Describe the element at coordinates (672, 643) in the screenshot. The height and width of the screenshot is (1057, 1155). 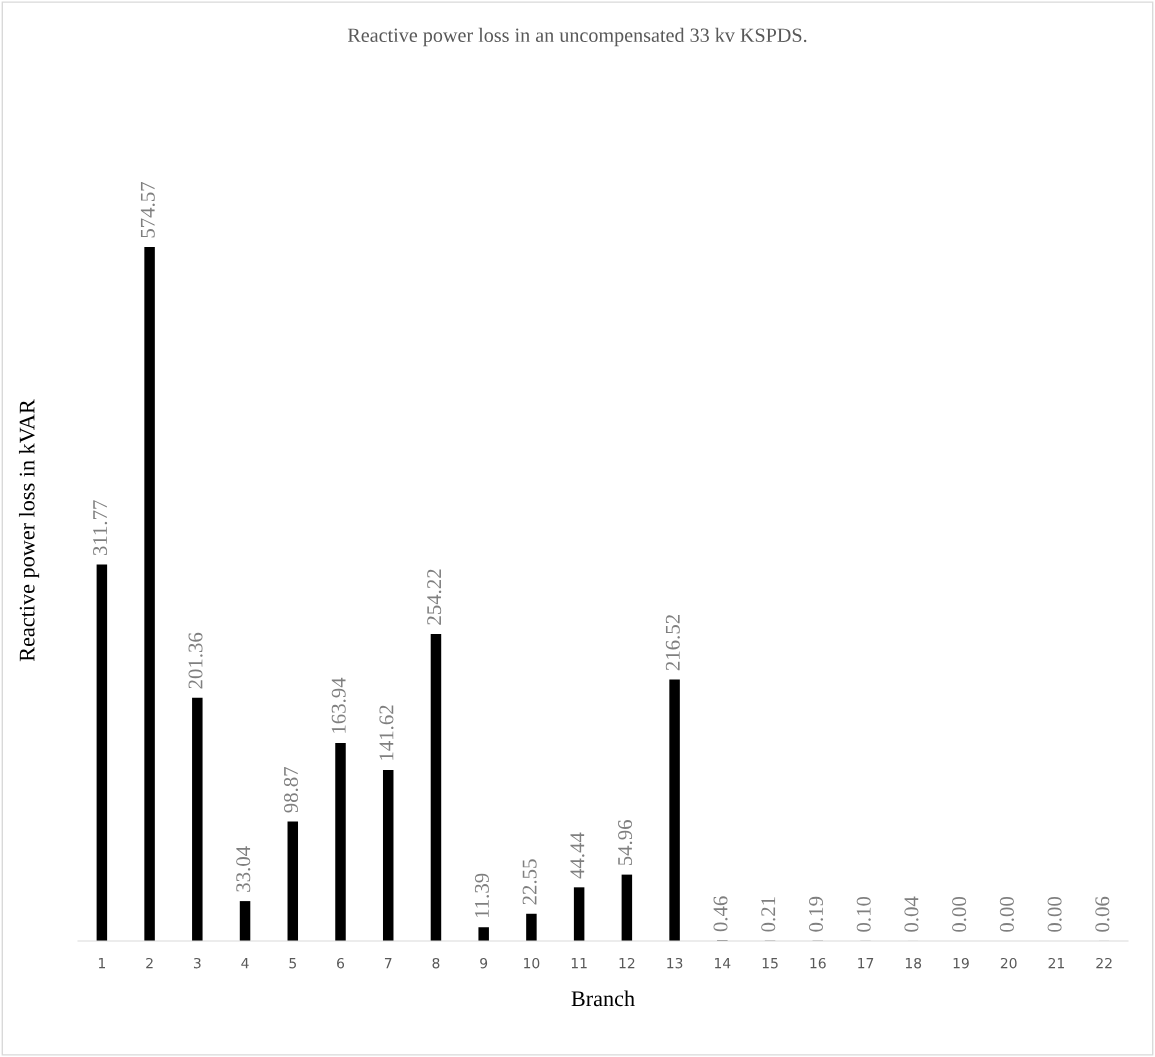
I see `data-label: 216.52` at that location.